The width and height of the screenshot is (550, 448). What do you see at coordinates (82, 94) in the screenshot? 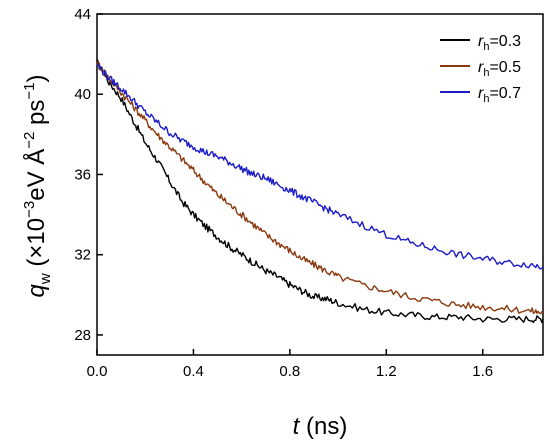
I see `y-tick-label: 40` at bounding box center [82, 94].